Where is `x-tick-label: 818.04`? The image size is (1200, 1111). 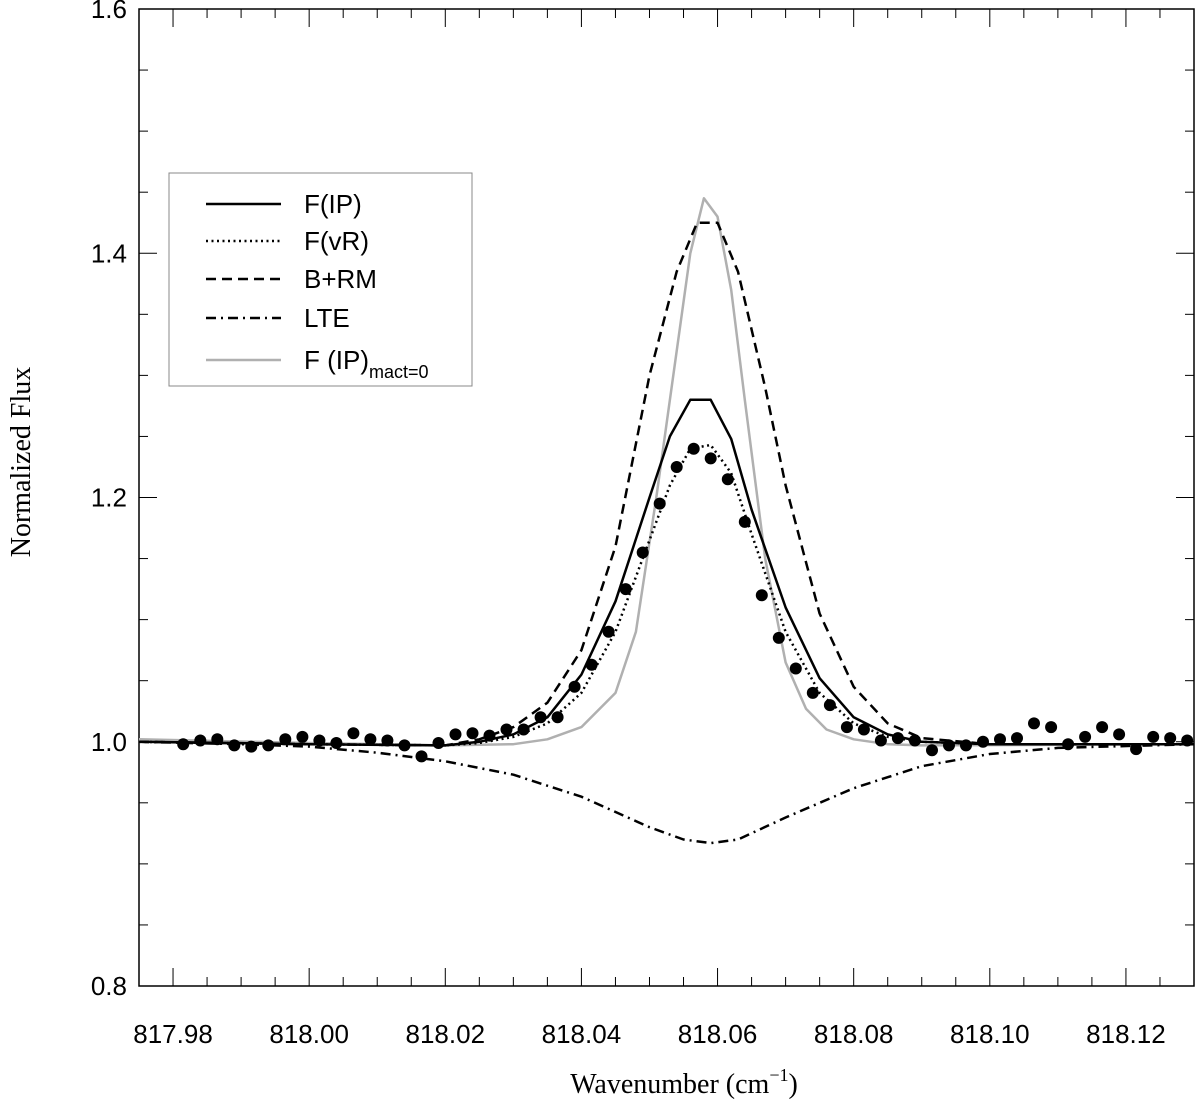 x-tick-label: 818.04 is located at coordinates (582, 1034).